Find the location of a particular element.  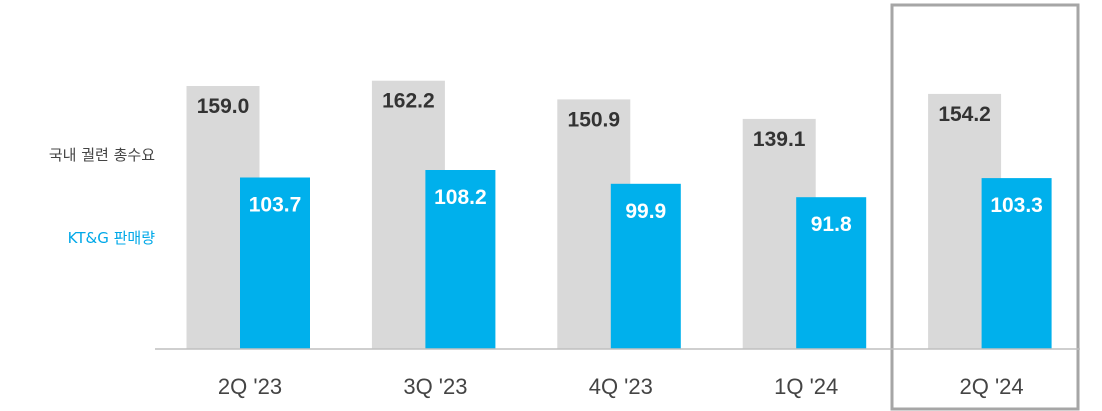

data-label-total-demand-0: 159.0 is located at coordinates (223, 106).